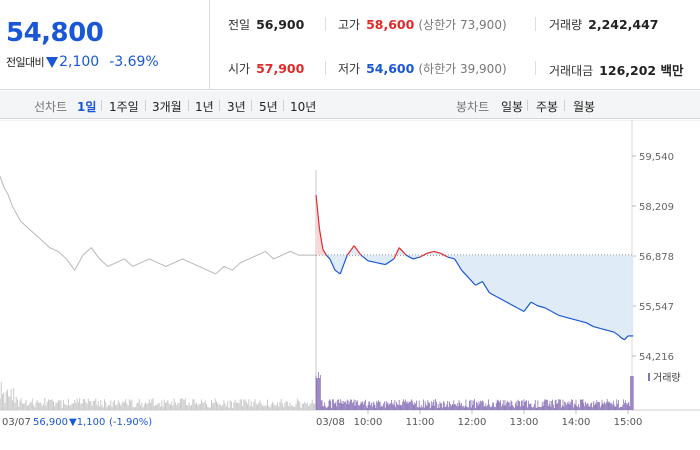  I want to click on stat-open-value: 57,900, so click(280, 68).